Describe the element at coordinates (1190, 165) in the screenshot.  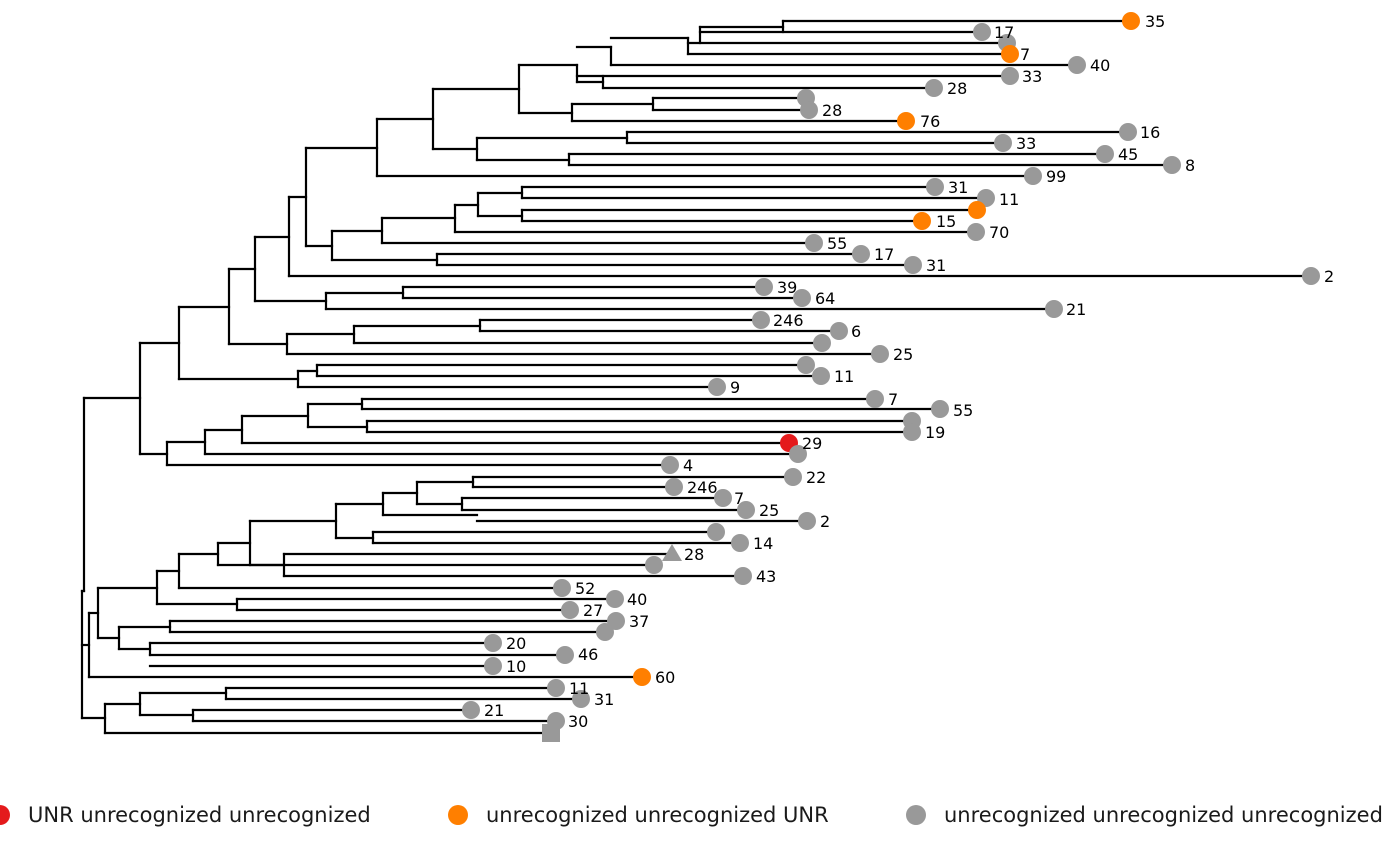
I see `tip-label: 8` at that location.